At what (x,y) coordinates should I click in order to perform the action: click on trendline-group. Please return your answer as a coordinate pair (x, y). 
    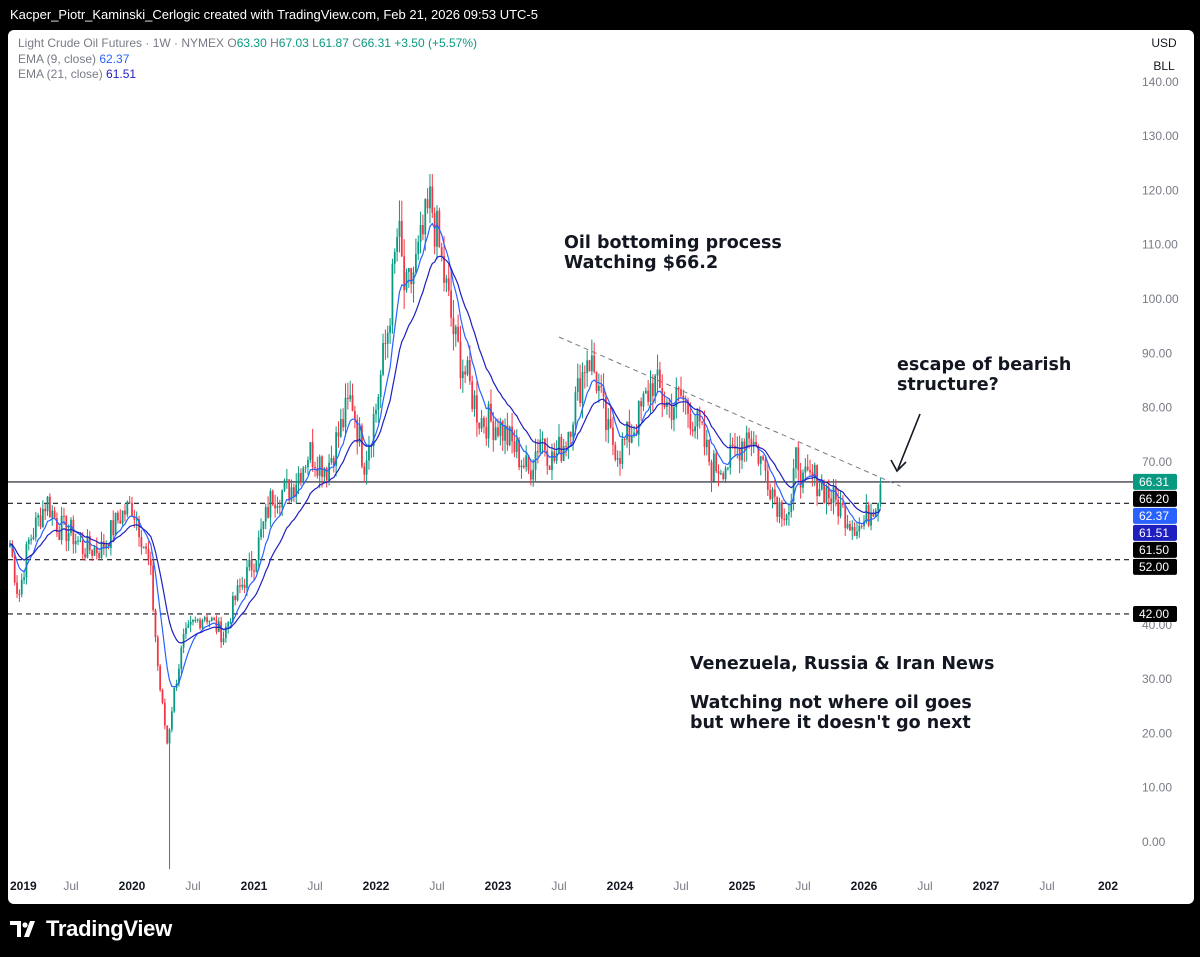
    Looking at the image, I should click on (729, 411).